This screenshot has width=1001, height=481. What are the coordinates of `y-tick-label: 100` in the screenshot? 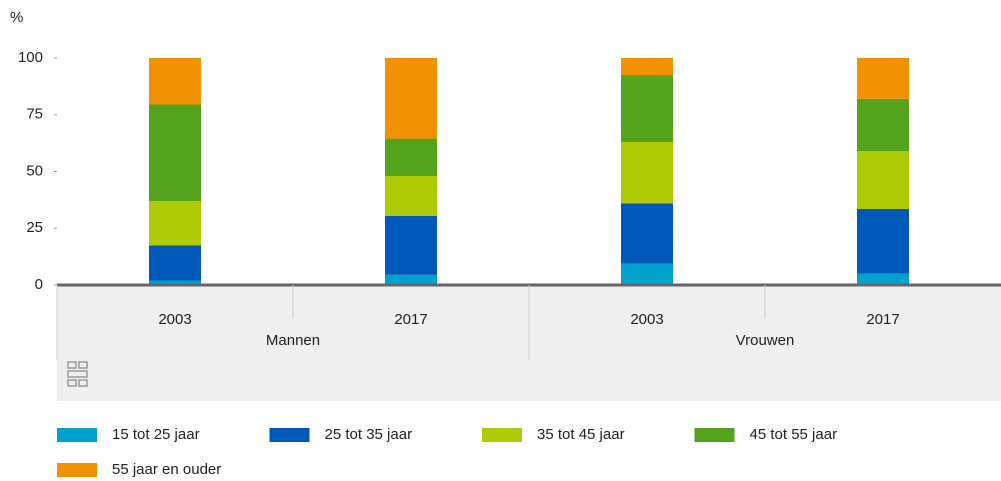 It's located at (30, 57).